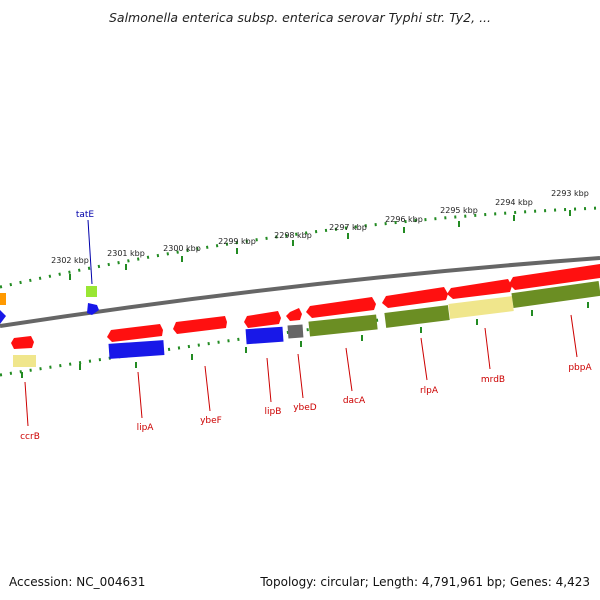  I want to click on gene-label-mrdb: mrdB, so click(493, 380).